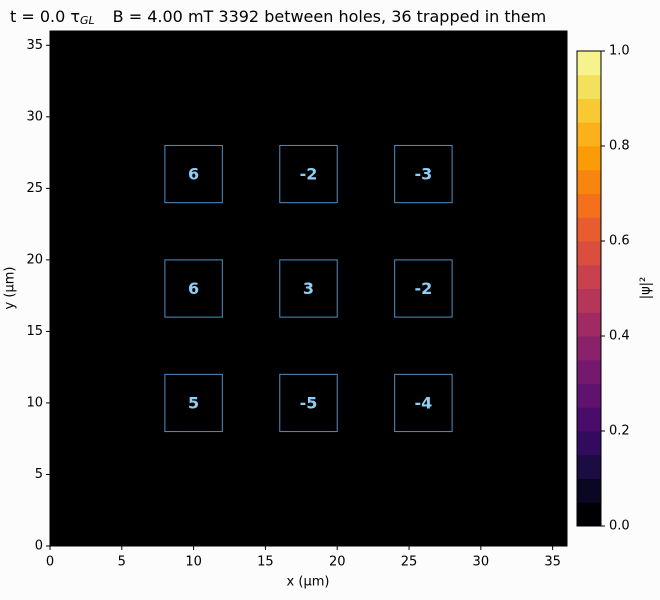 The width and height of the screenshot is (660, 600). Describe the element at coordinates (34, 259) in the screenshot. I see `y-tick-label: 20` at that location.